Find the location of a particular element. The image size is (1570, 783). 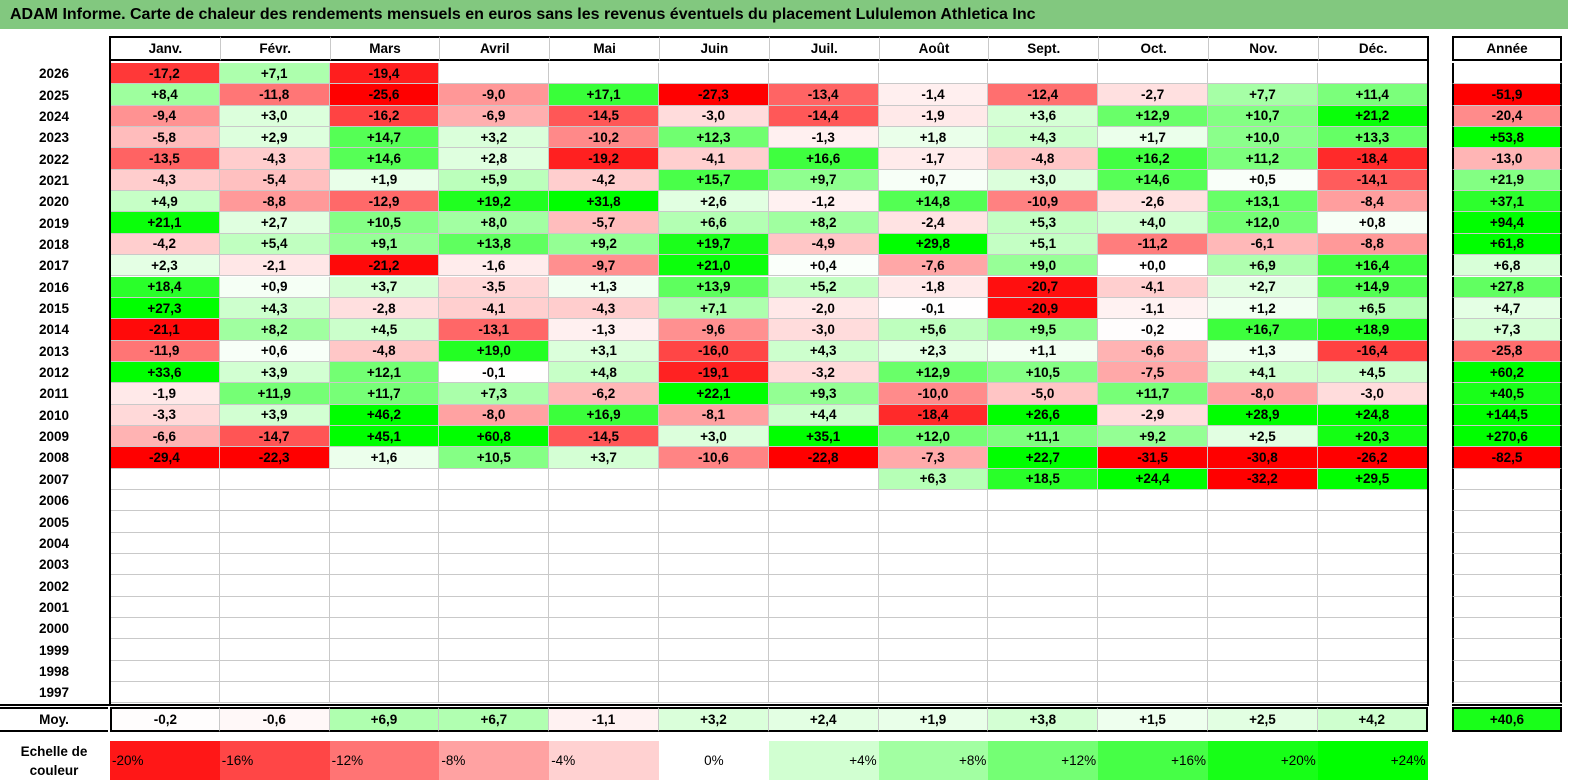

heatmap-cell: -8,8 is located at coordinates (274, 202).